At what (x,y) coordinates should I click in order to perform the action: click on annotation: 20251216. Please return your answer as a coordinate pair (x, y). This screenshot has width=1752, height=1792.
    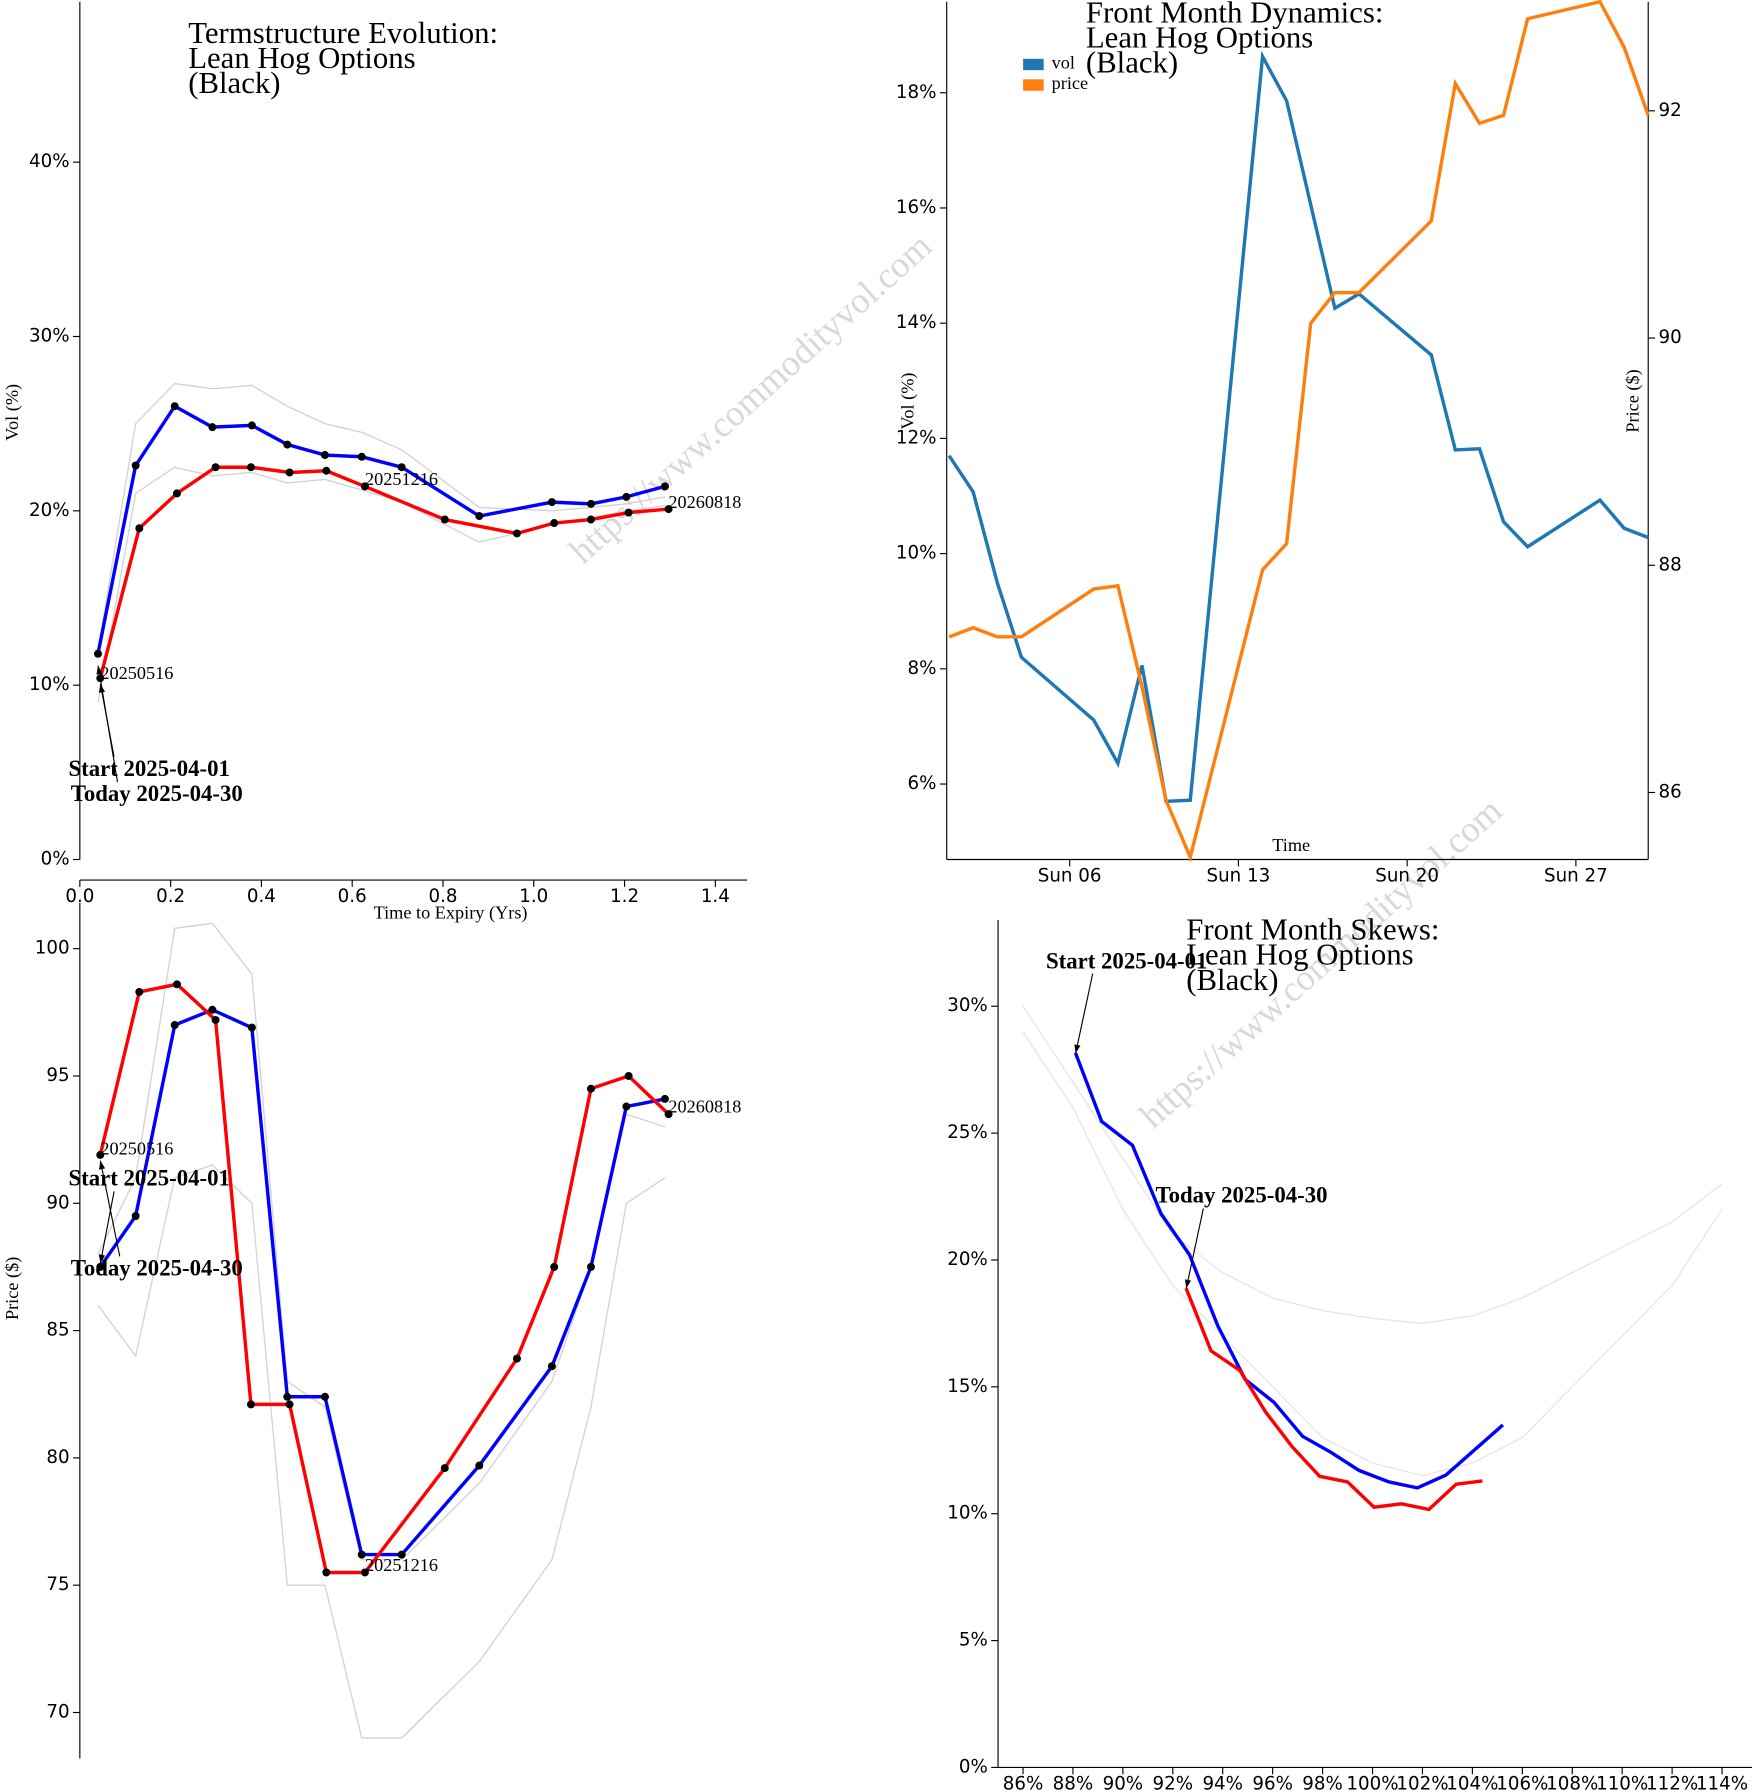
    Looking at the image, I should click on (401, 479).